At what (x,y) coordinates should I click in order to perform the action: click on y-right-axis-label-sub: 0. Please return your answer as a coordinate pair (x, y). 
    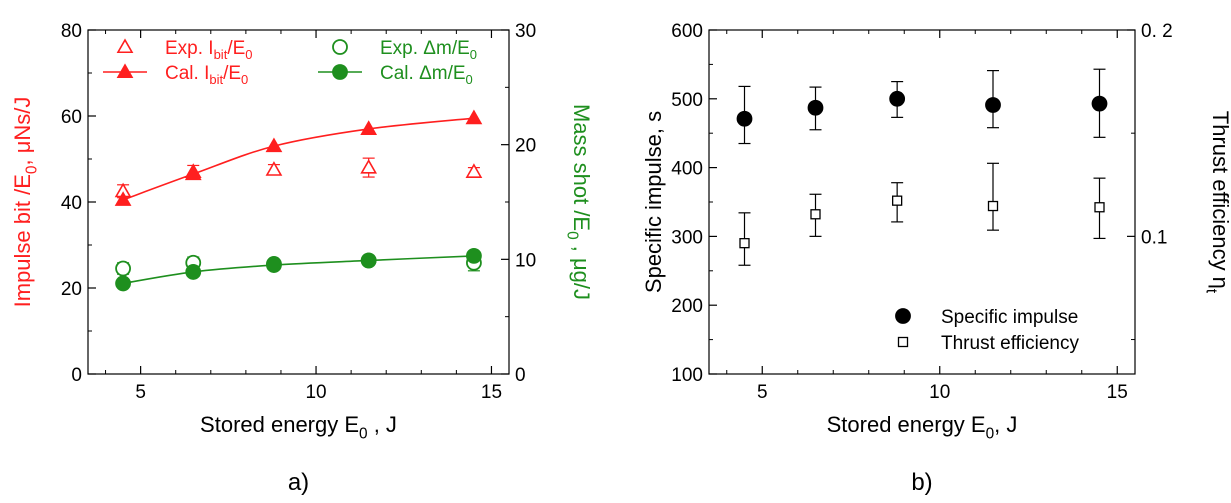
    Looking at the image, I should click on (571, 235).